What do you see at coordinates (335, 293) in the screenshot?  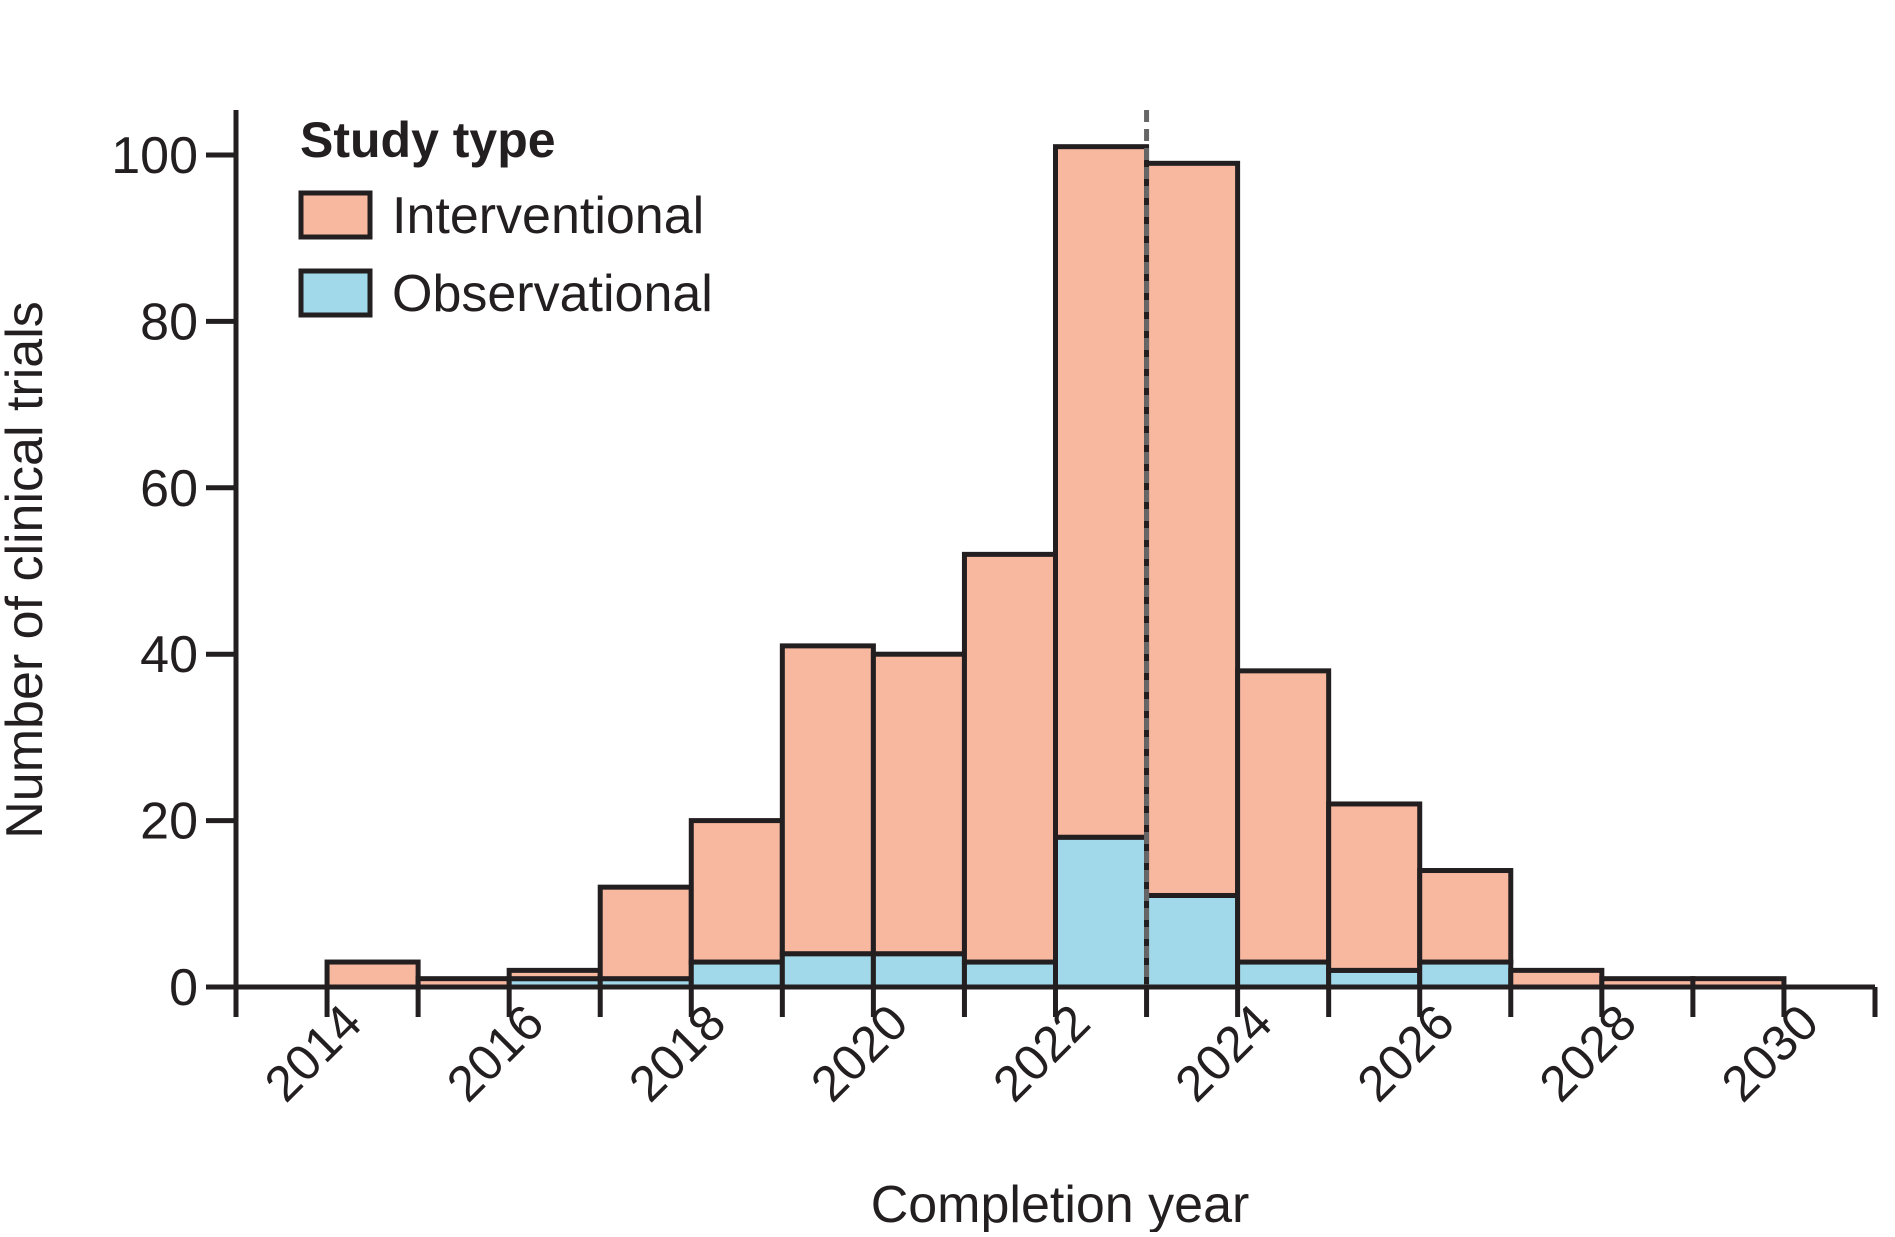 I see `legend-swatch-observational` at bounding box center [335, 293].